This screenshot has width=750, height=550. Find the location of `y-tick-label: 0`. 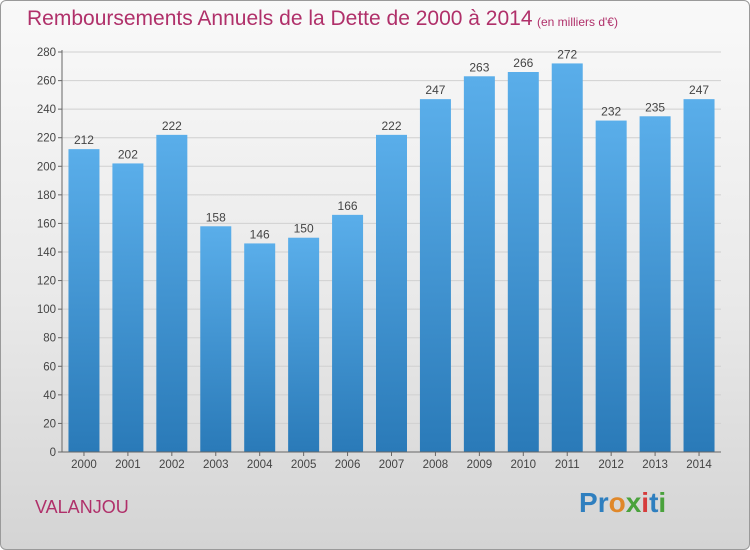

y-tick-label: 0 is located at coordinates (53, 453).